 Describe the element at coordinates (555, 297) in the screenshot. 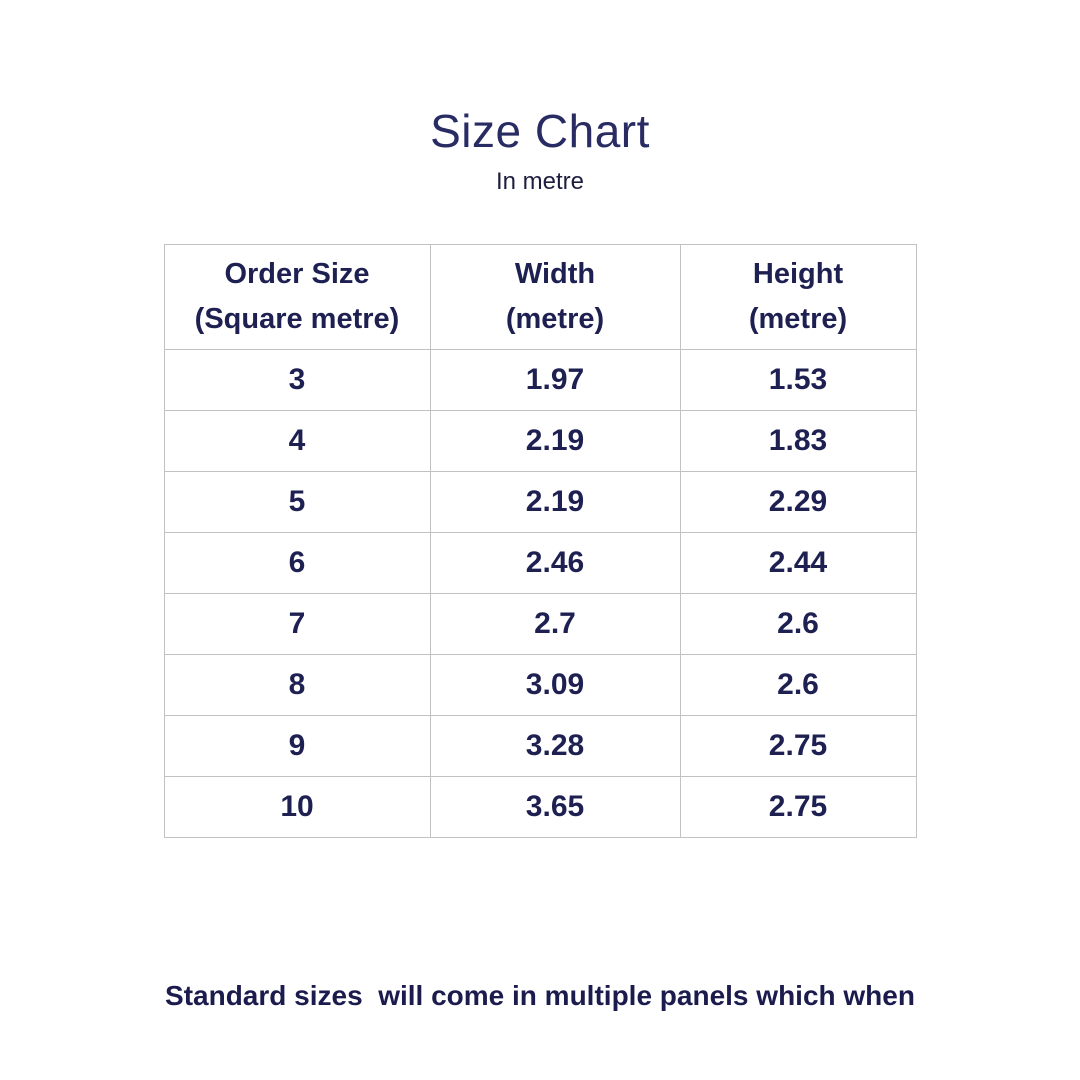

I see `header-width: Width (metre)` at that location.